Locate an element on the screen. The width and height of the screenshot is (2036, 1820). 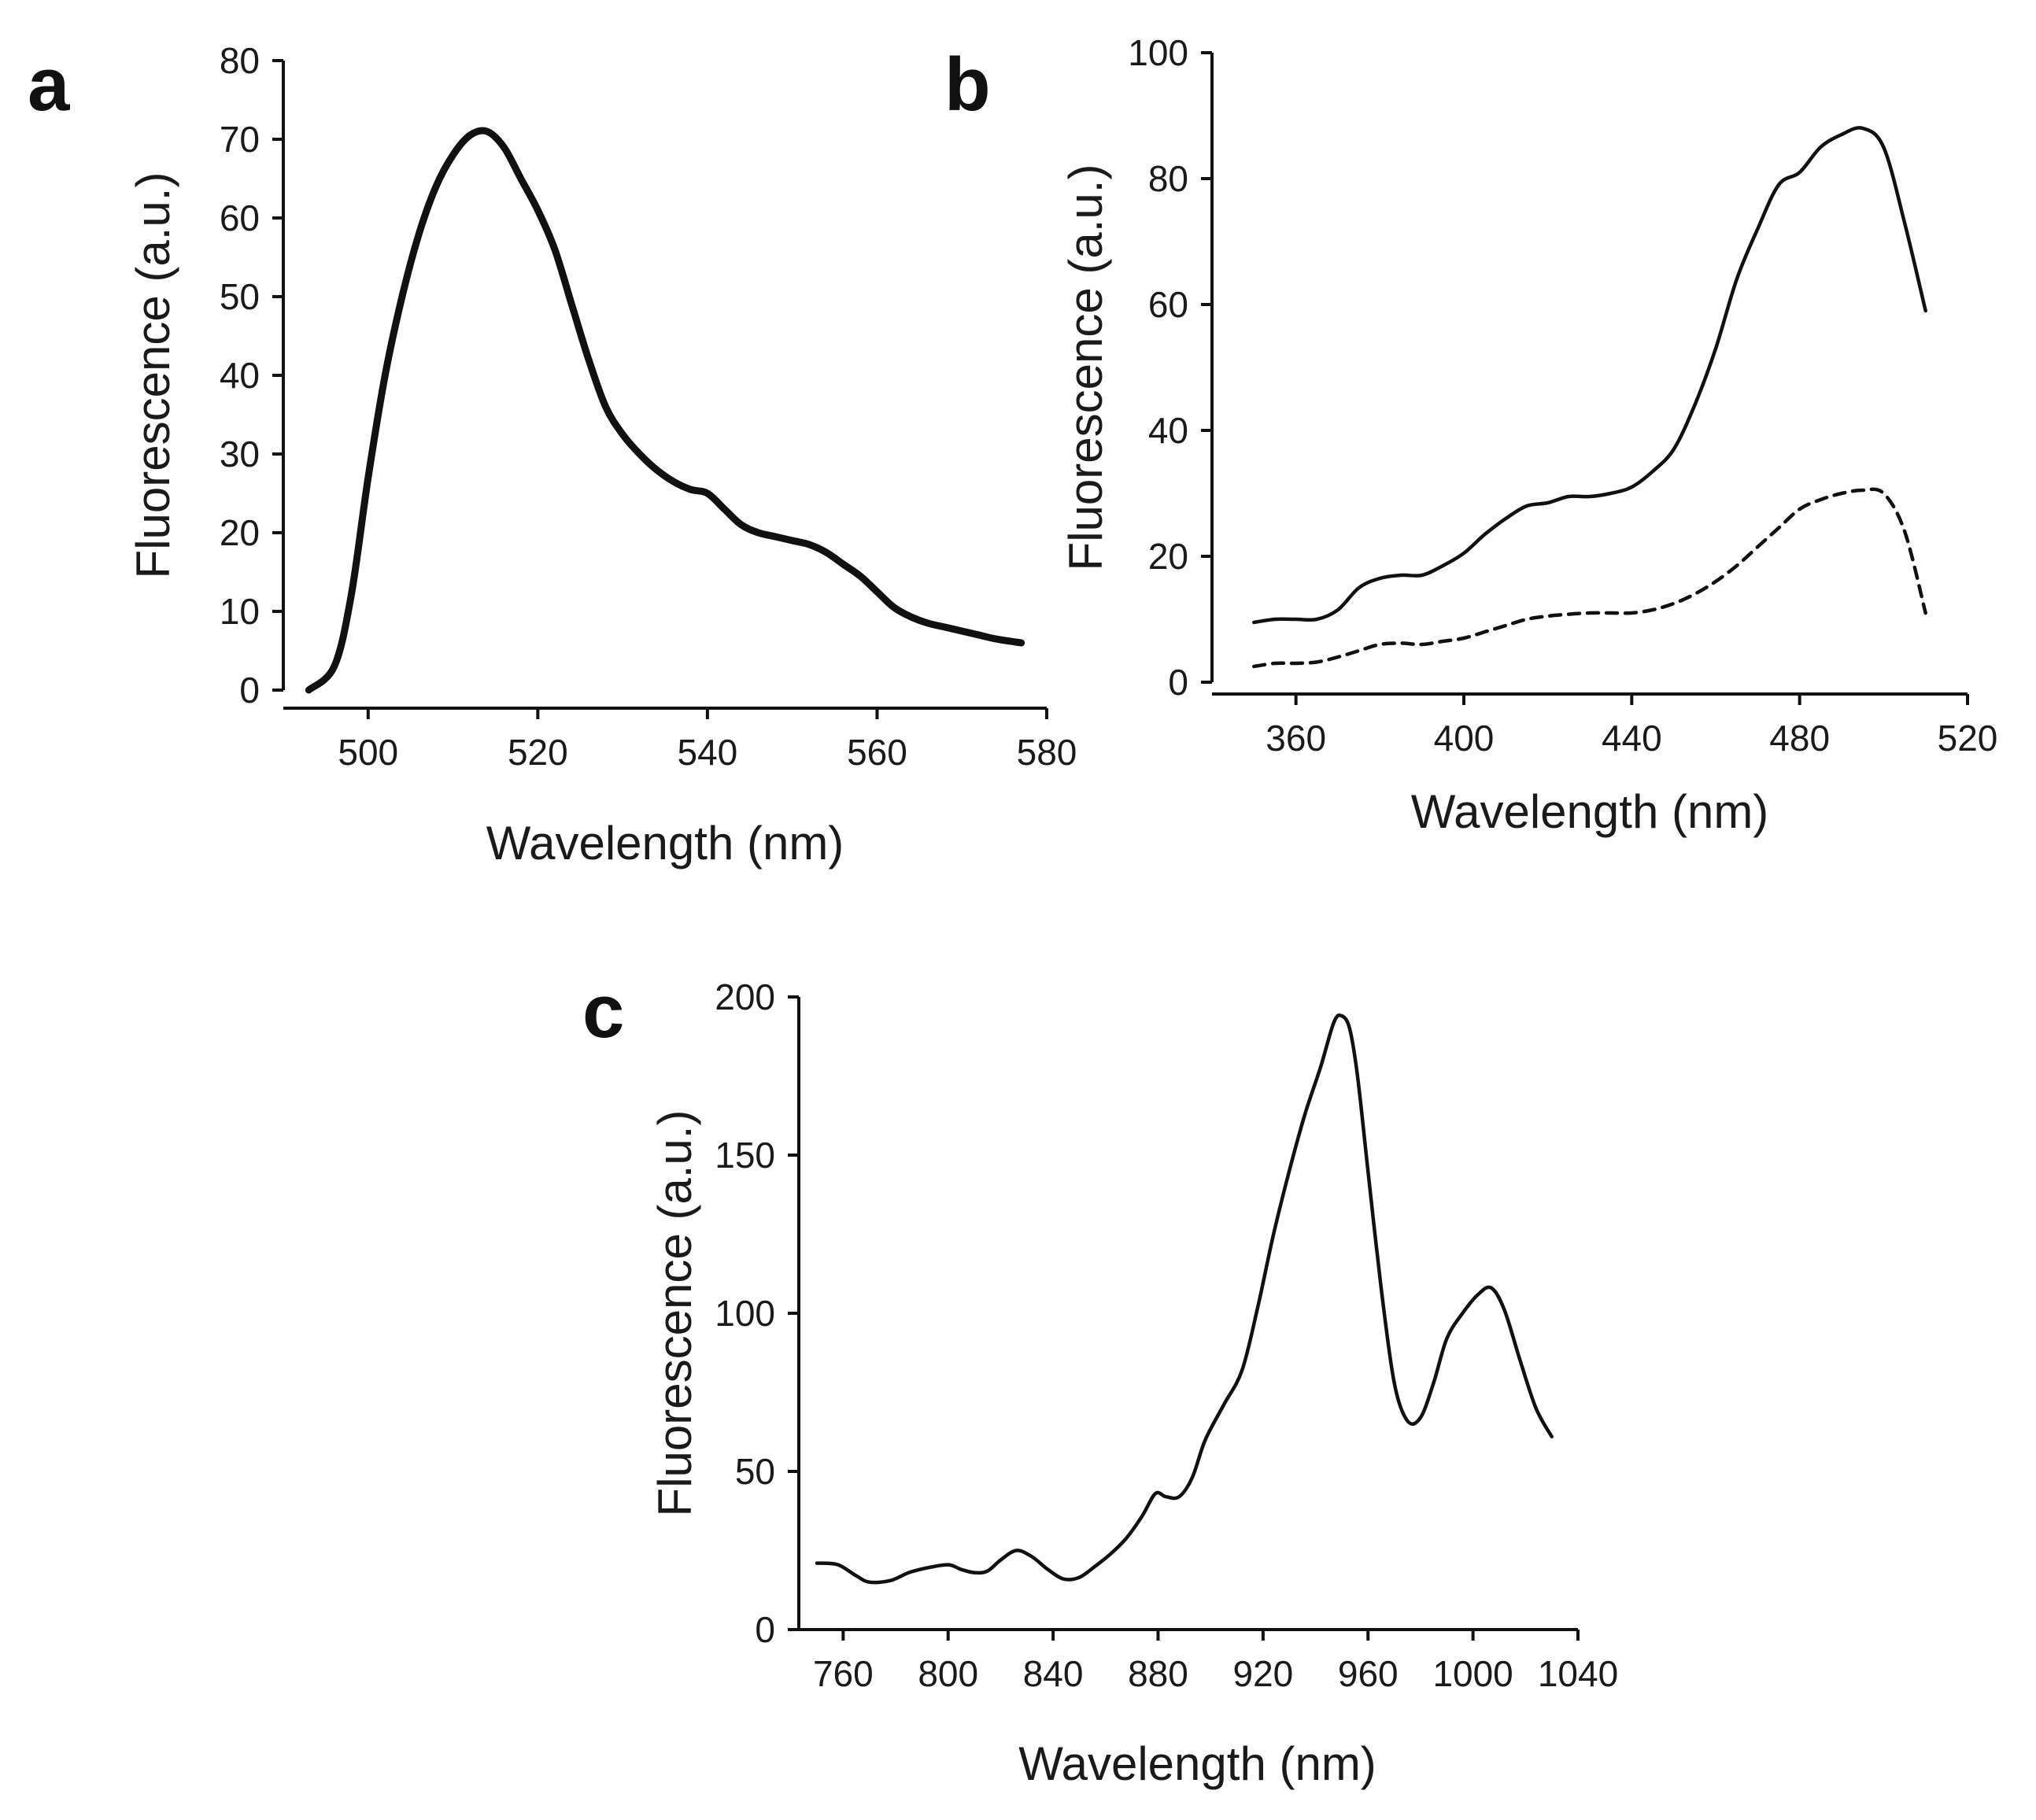
series-line-dashed is located at coordinates (1589, 578).